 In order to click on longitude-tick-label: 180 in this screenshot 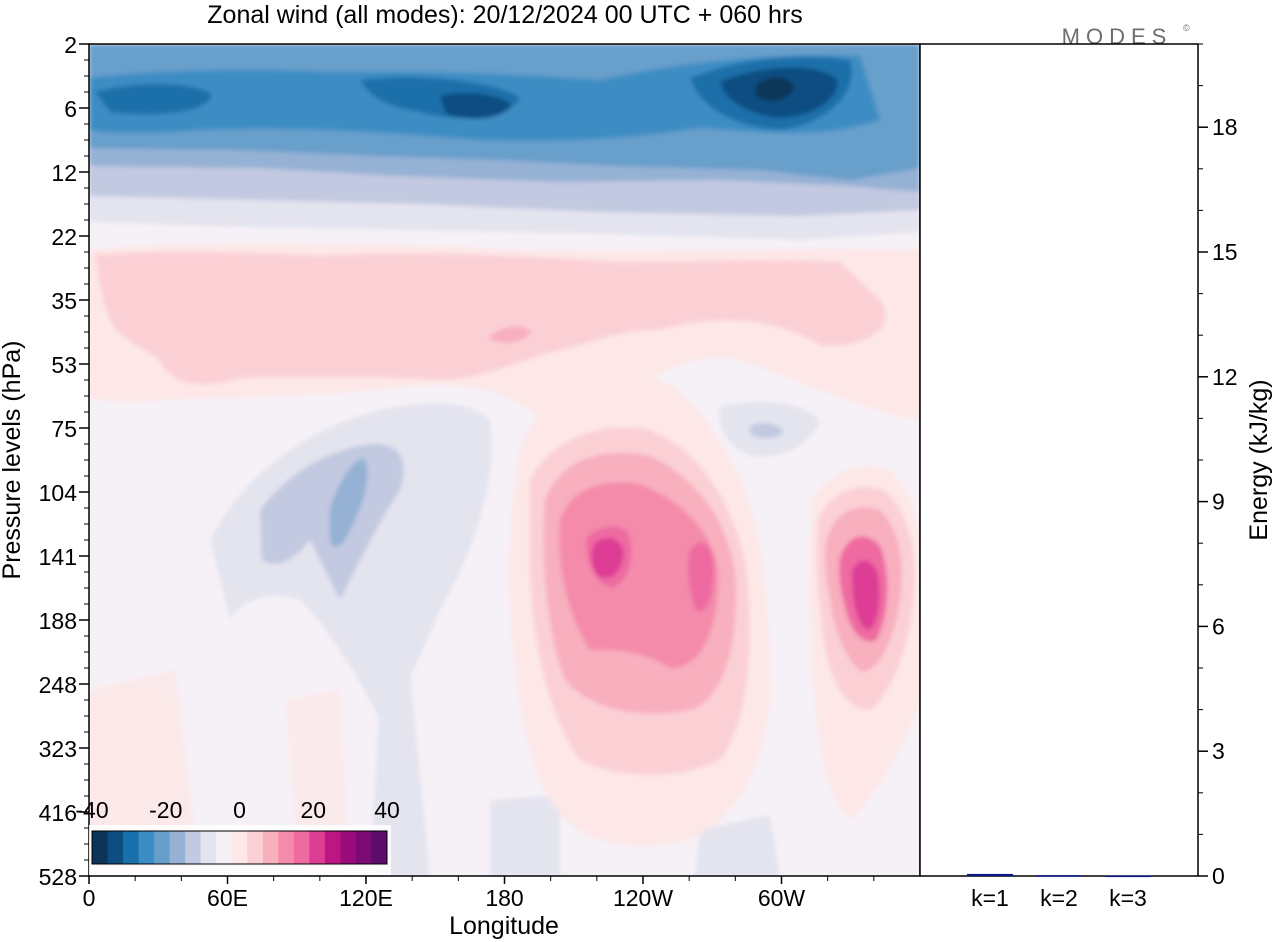, I will do `click(504, 898)`.